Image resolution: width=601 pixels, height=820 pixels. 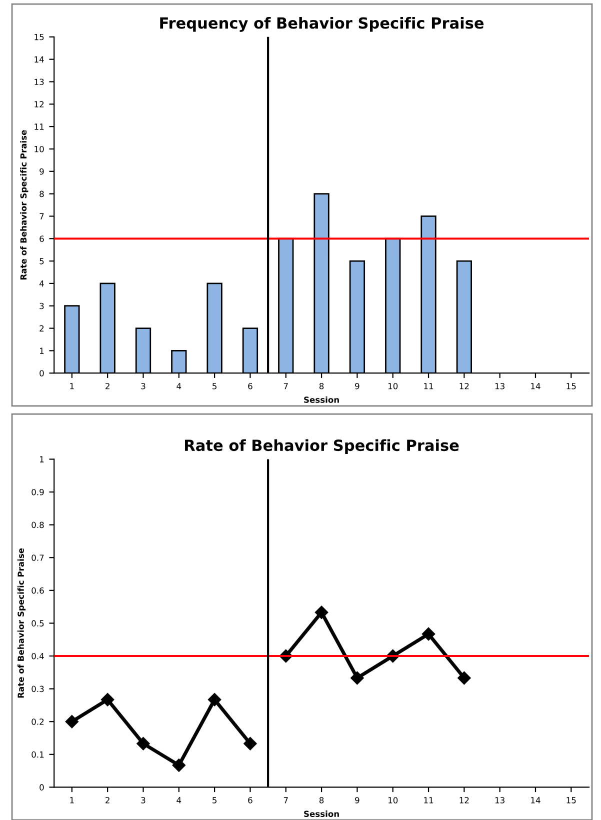 What do you see at coordinates (38, 557) in the screenshot?
I see `y-tick-label: 0.7` at bounding box center [38, 557].